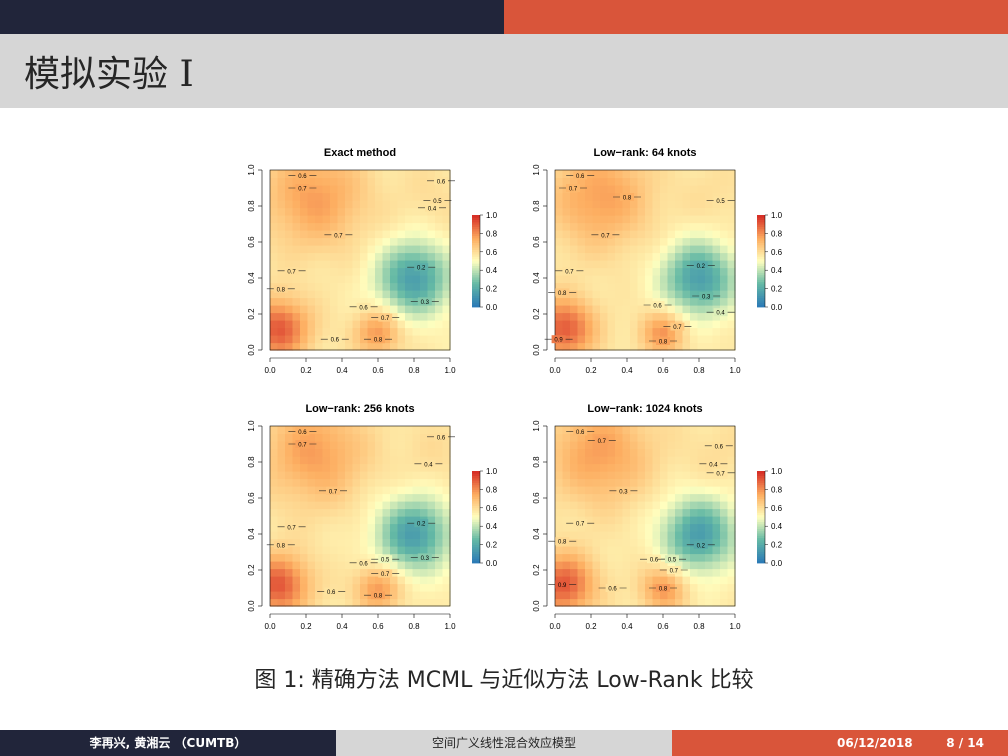 This screenshot has width=1008, height=756. I want to click on colorbar-tick-label: 0.6, so click(492, 252).